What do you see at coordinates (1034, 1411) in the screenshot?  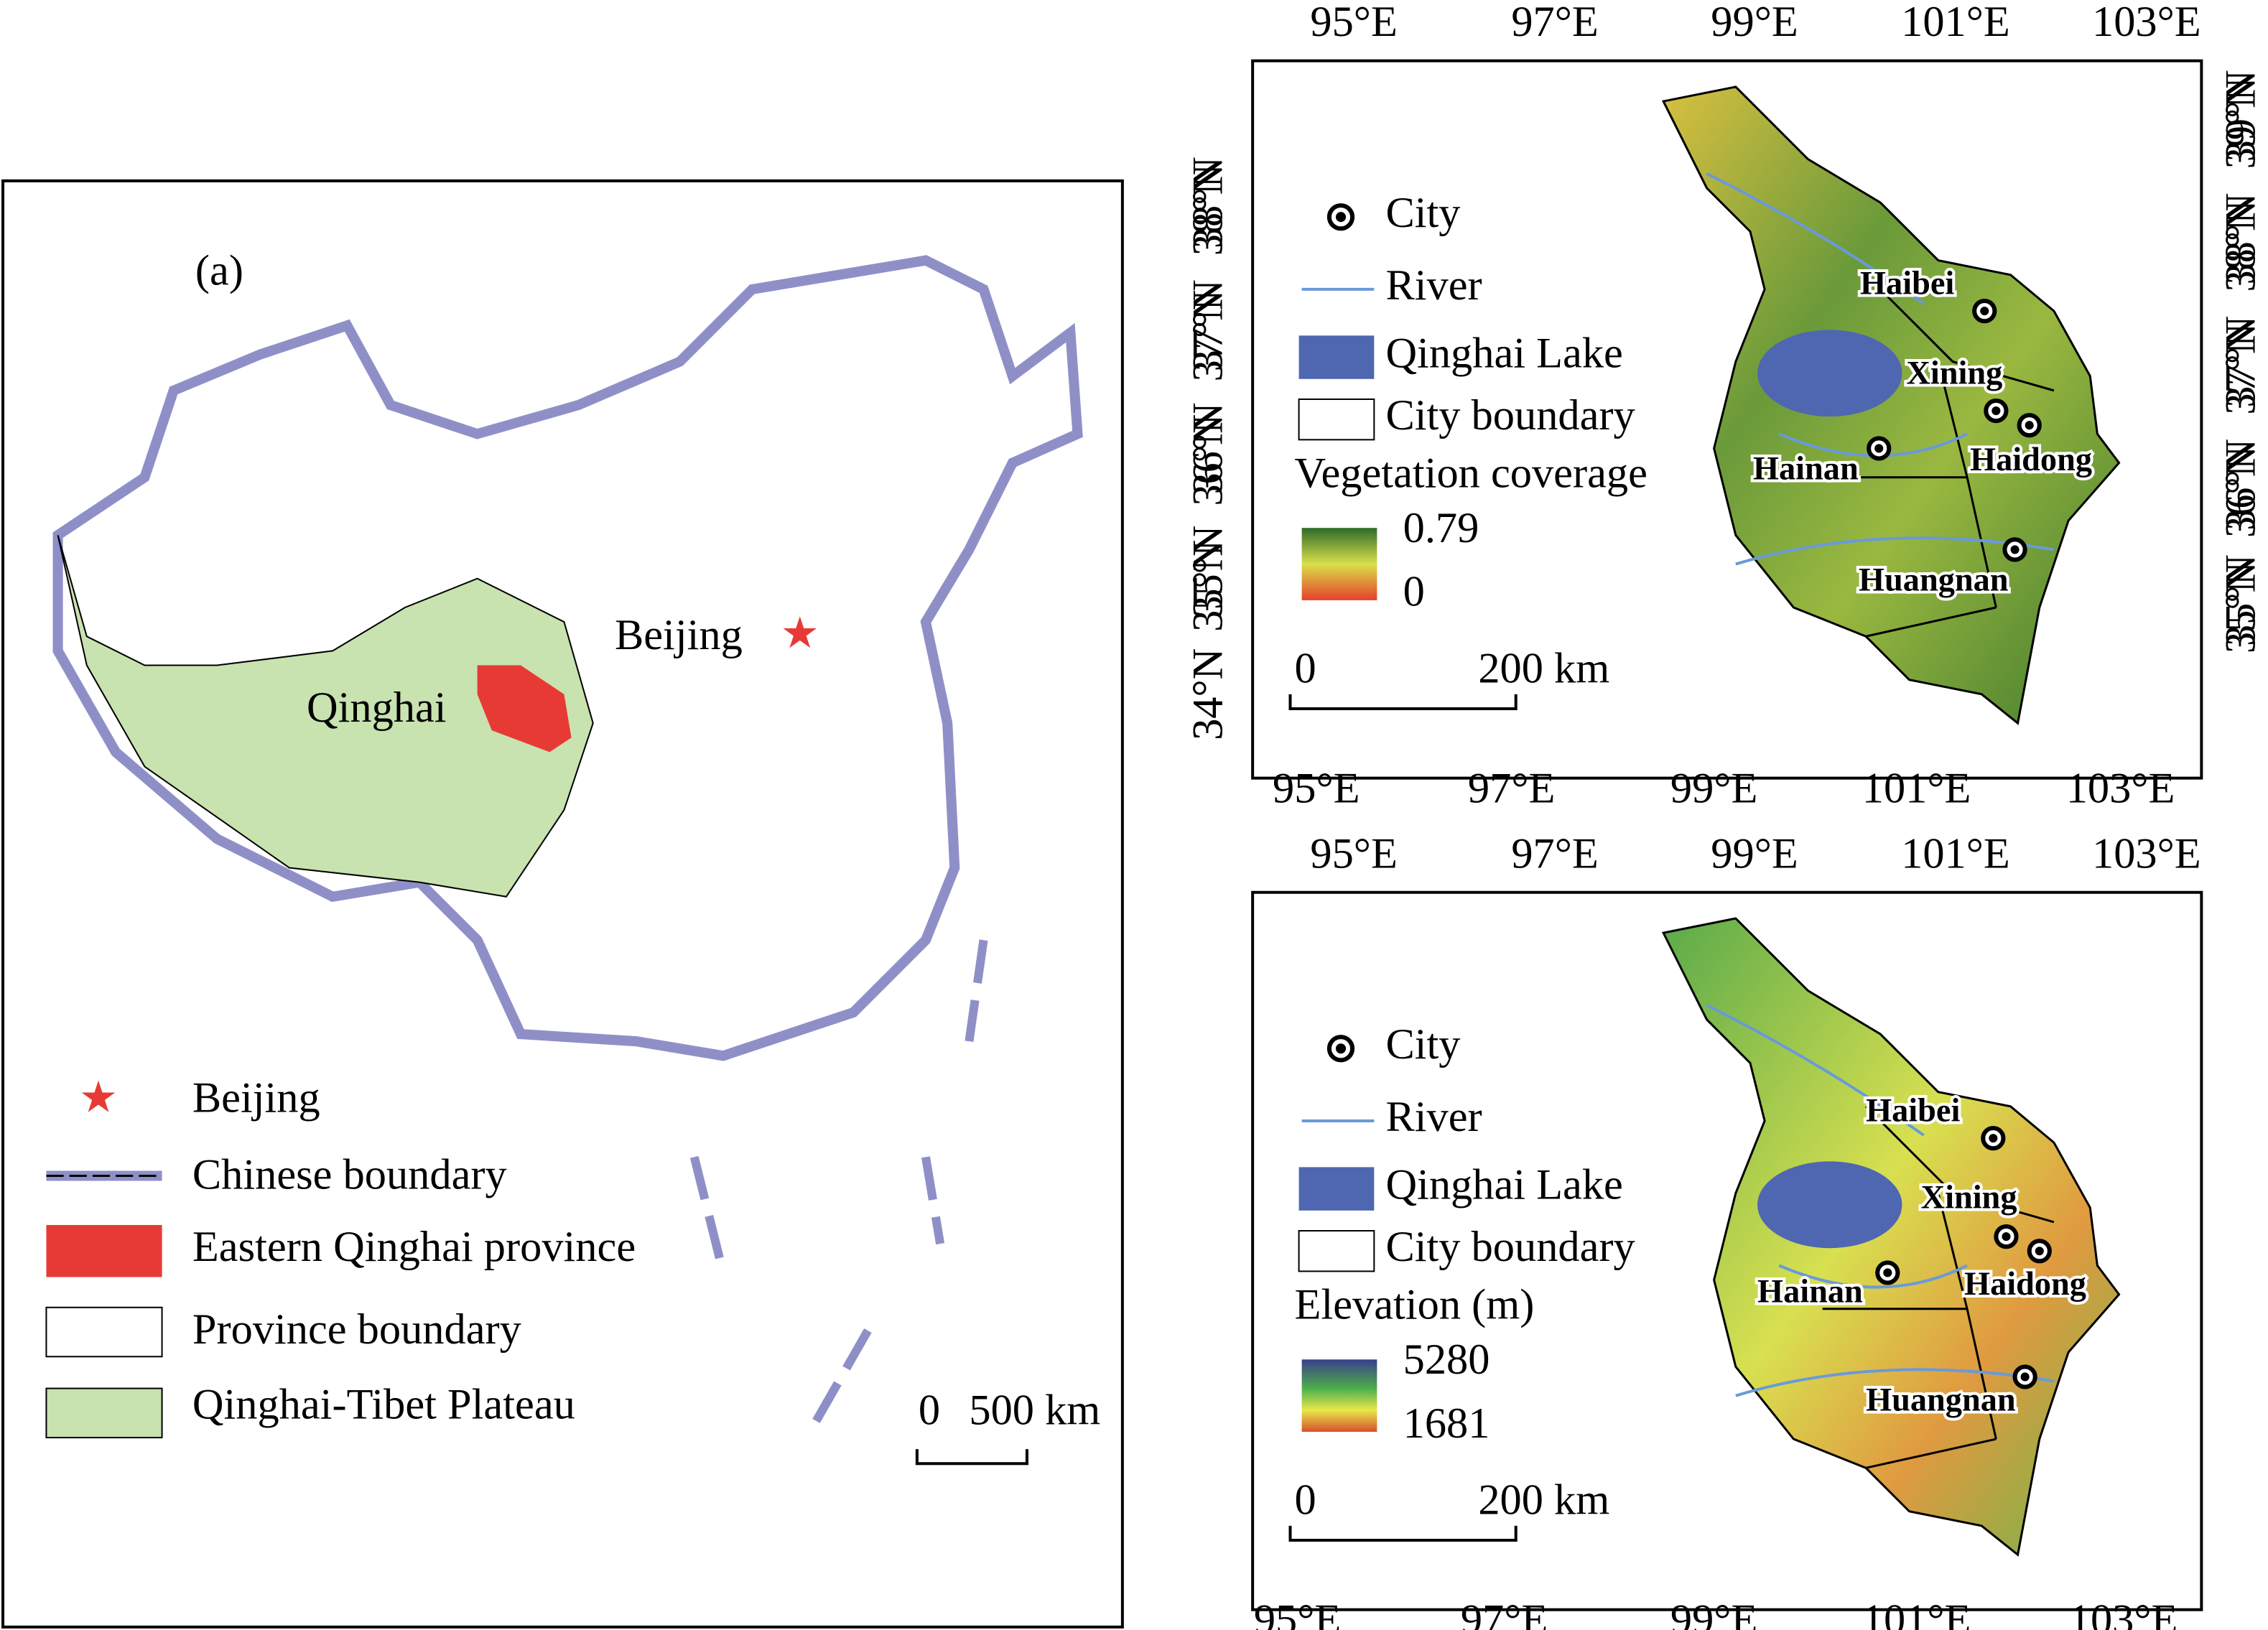 I see `scale-label: 500 km` at bounding box center [1034, 1411].